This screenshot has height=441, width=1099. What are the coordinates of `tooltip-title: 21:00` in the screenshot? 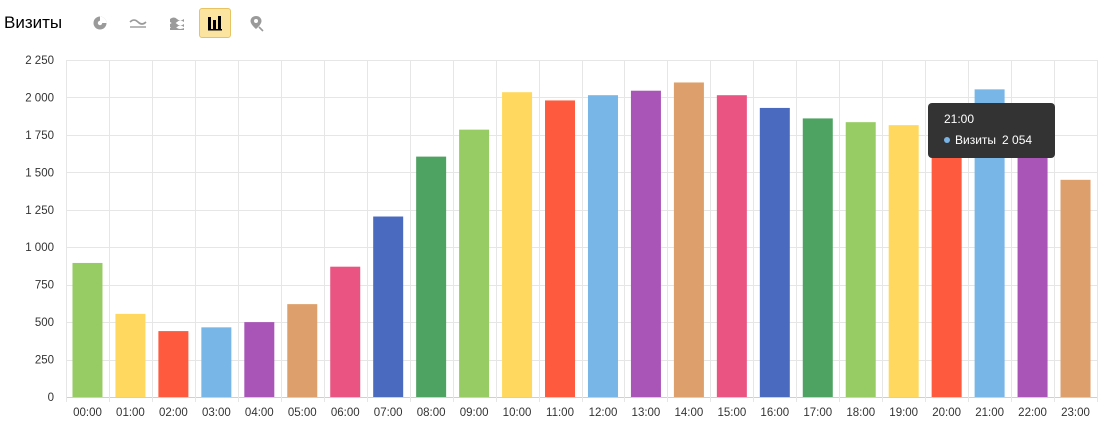 It's located at (959, 119).